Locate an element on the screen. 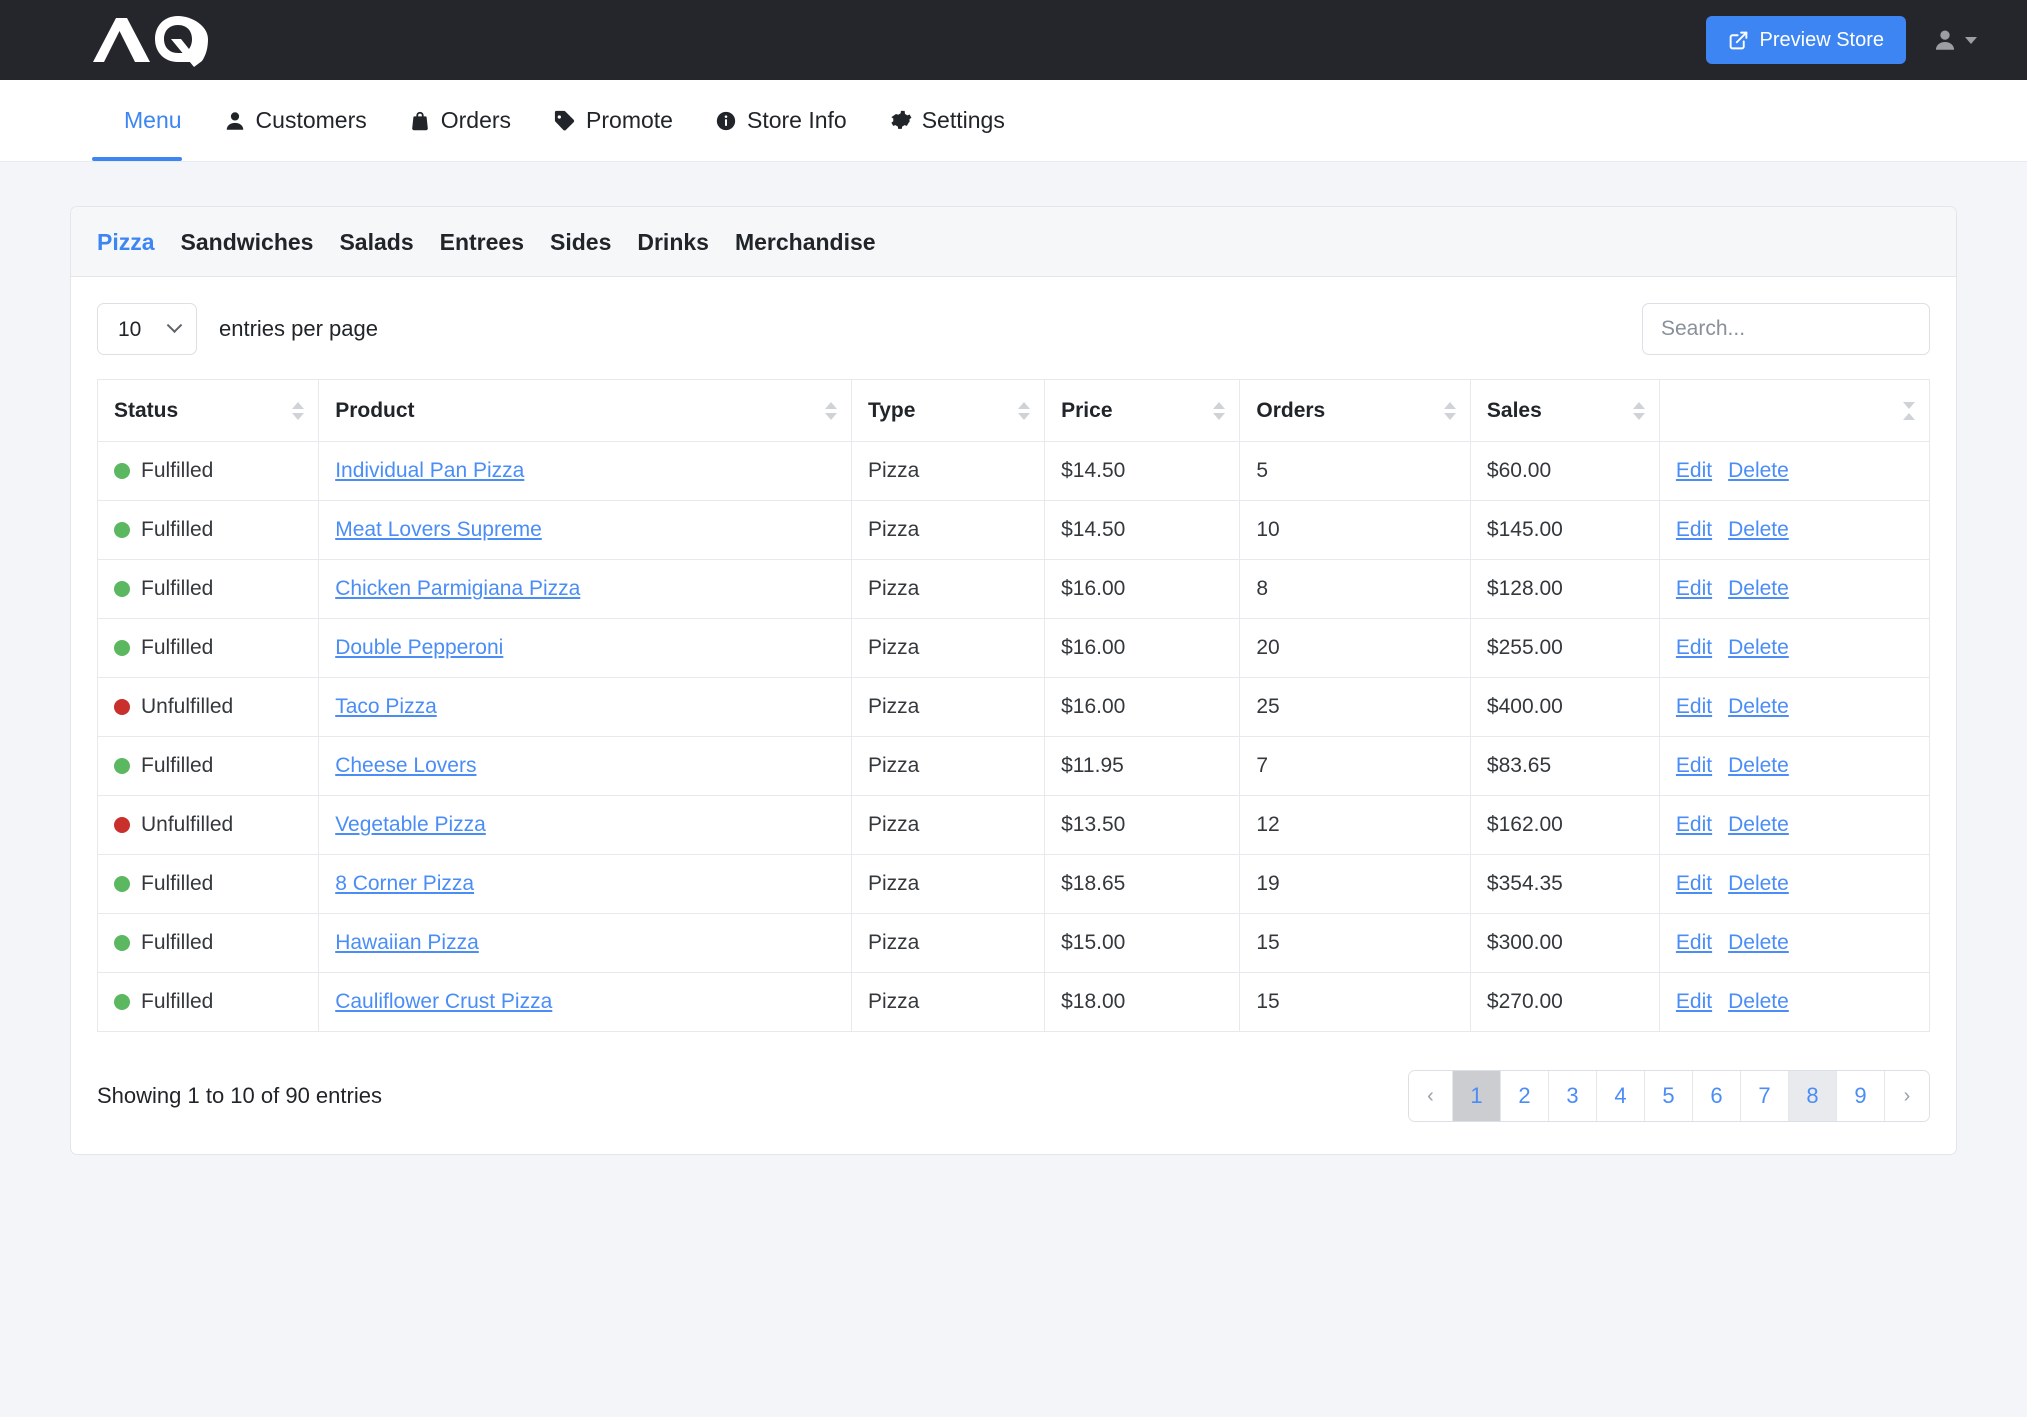 The height and width of the screenshot is (1417, 2027). pagination-page-8: 8 is located at coordinates (1813, 1096).